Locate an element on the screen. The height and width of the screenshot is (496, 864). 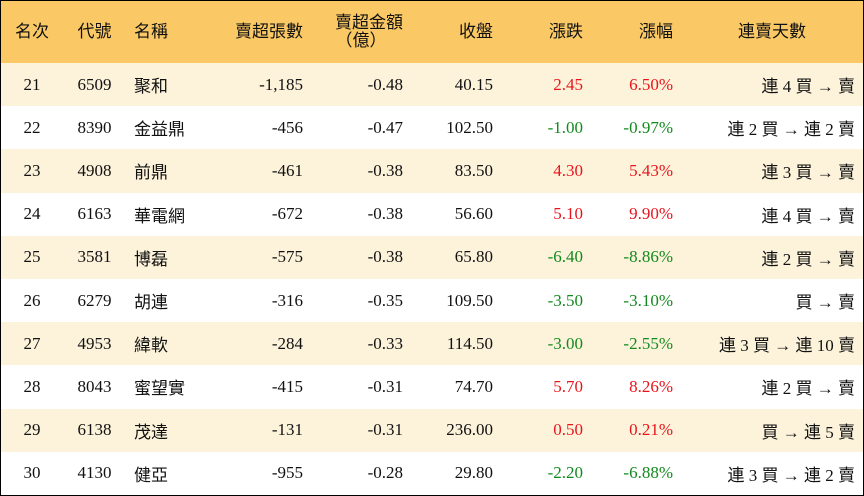
table-cell: -6.40 is located at coordinates (546, 257).